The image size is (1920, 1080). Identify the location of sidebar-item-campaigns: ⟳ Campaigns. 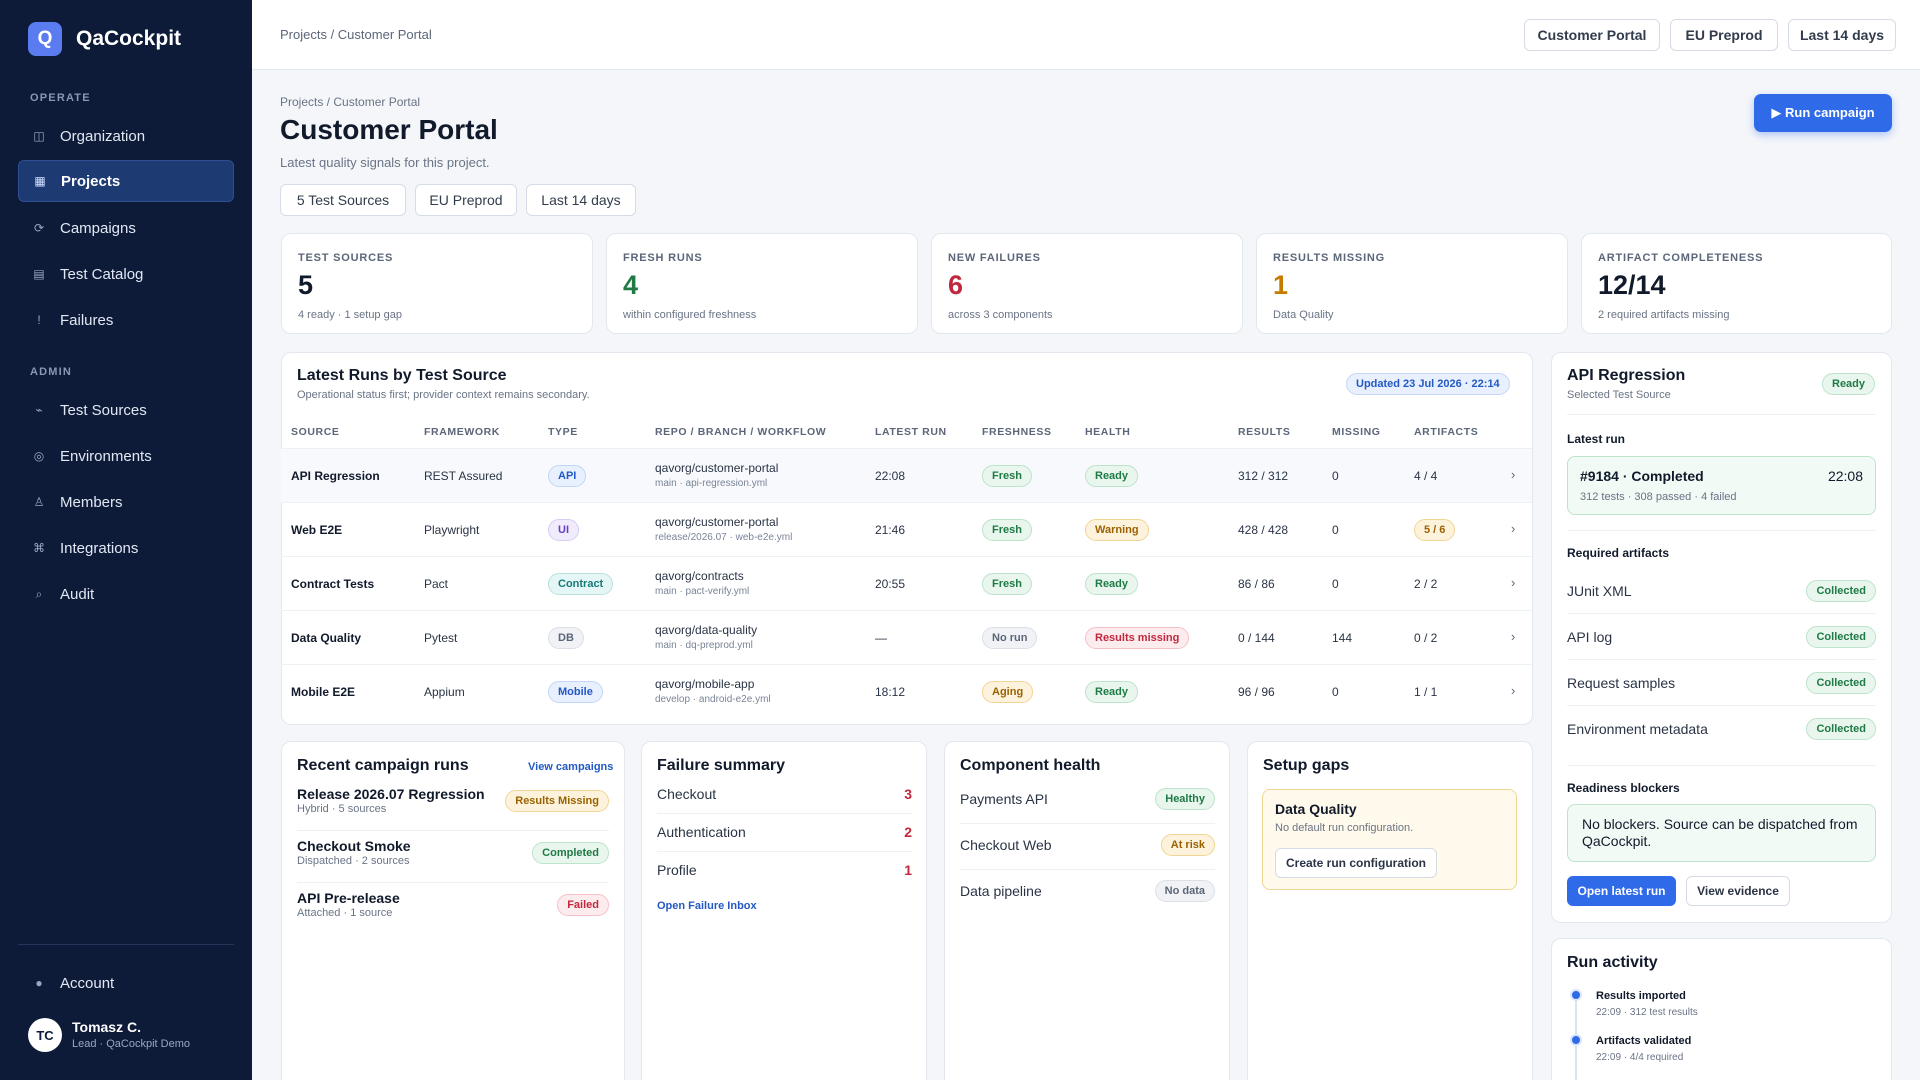
(126, 228).